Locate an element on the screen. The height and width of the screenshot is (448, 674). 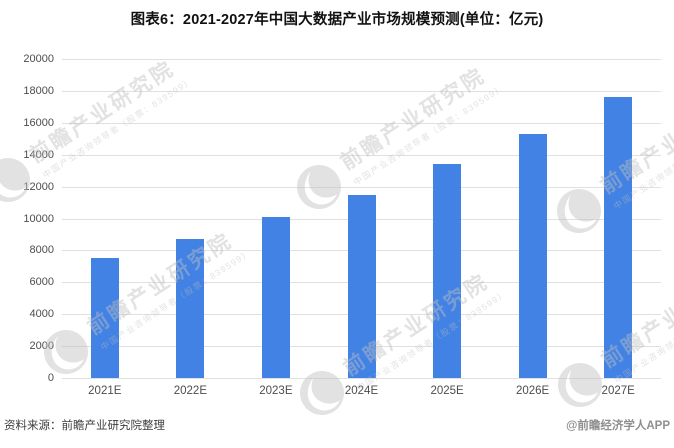
source-text: 资料来源：前瞻产业研究院整理 is located at coordinates (84, 426).